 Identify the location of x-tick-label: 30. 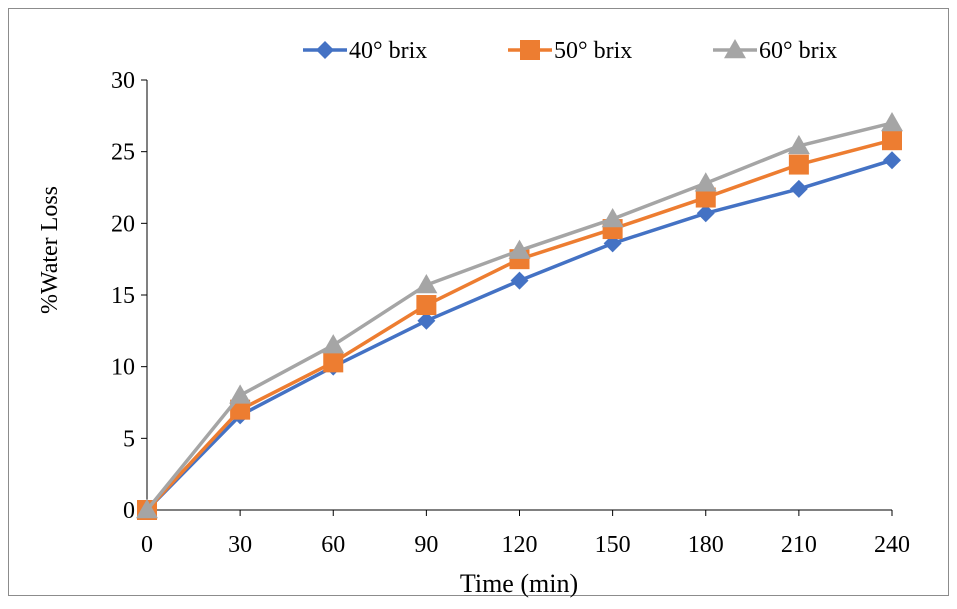
(240, 545).